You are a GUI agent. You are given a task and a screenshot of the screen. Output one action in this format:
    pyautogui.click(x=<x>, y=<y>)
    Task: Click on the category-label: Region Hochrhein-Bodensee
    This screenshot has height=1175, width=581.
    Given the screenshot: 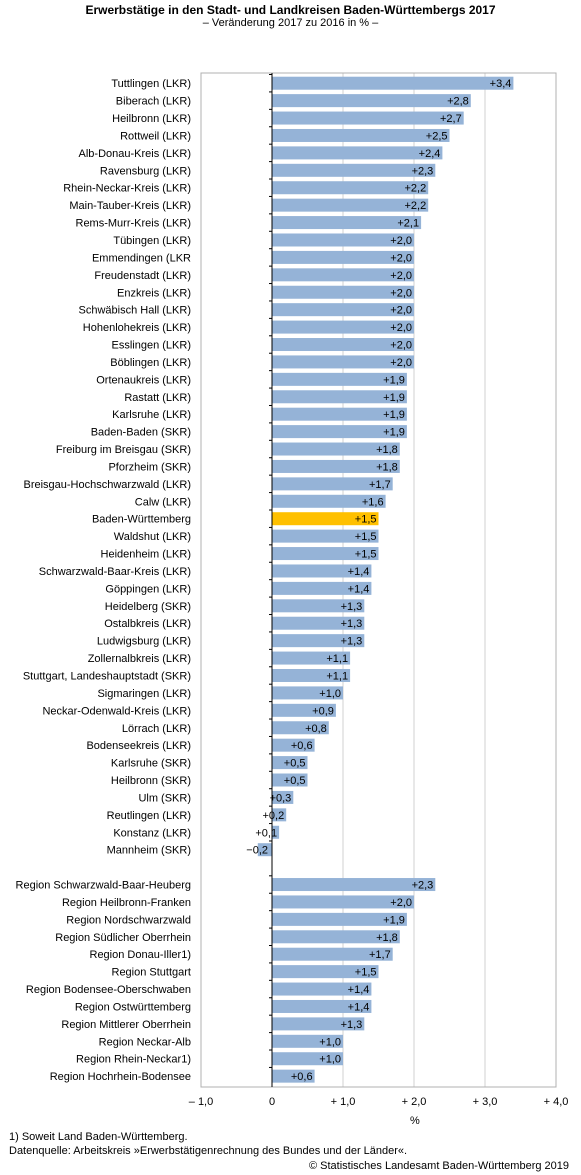 What is the action you would take?
    pyautogui.click(x=120, y=1077)
    